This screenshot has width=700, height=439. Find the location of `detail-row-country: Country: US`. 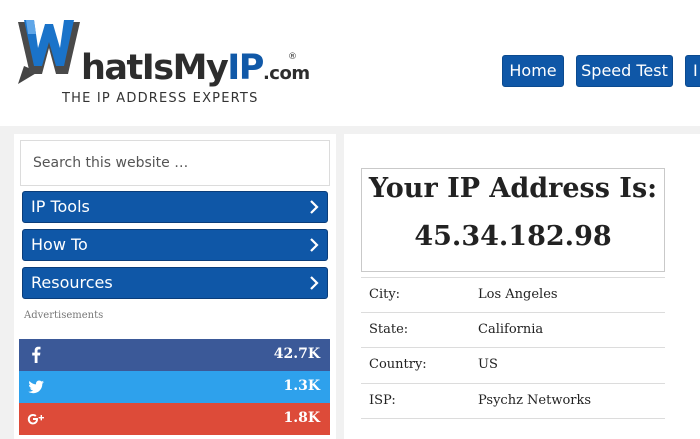

detail-row-country: Country: US is located at coordinates (513, 364).